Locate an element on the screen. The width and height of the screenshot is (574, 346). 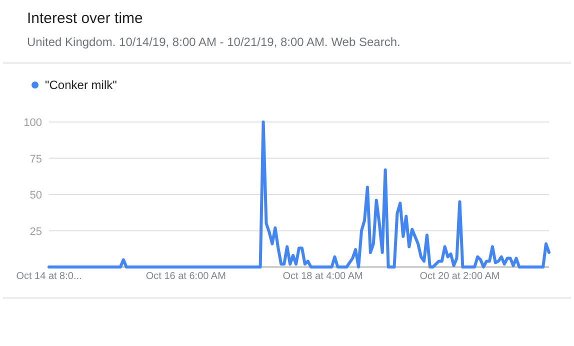
chart-title: Interest over time is located at coordinates (85, 18).